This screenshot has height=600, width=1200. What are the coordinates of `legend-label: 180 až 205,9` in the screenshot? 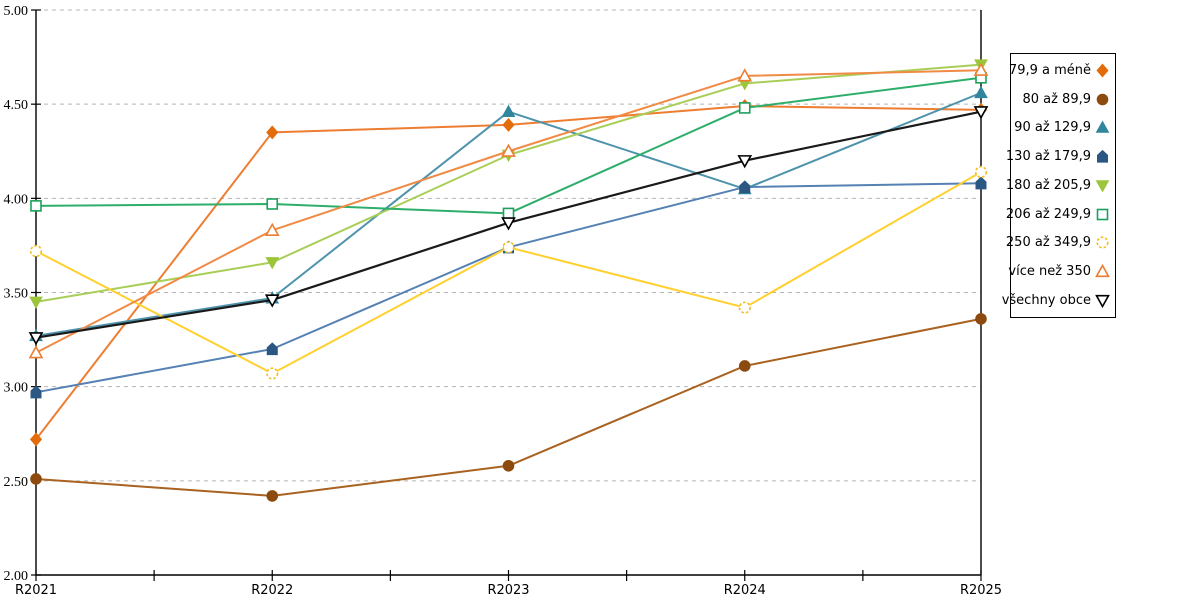 It's located at (1048, 185).